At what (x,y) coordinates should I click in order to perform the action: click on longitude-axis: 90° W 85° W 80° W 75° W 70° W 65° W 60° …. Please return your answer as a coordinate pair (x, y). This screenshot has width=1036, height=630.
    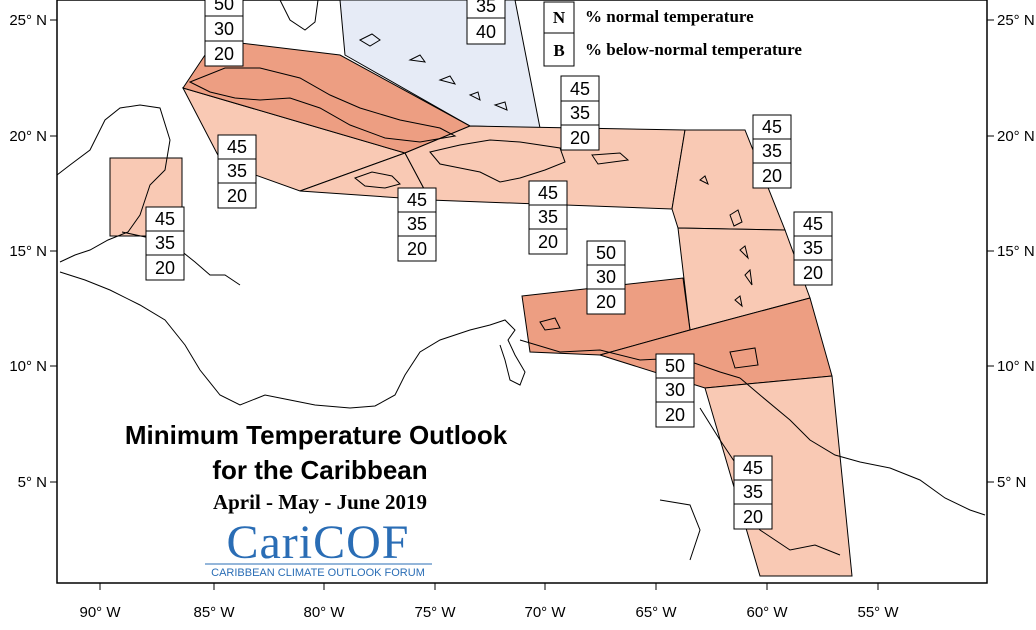
    Looking at the image, I should click on (489, 602).